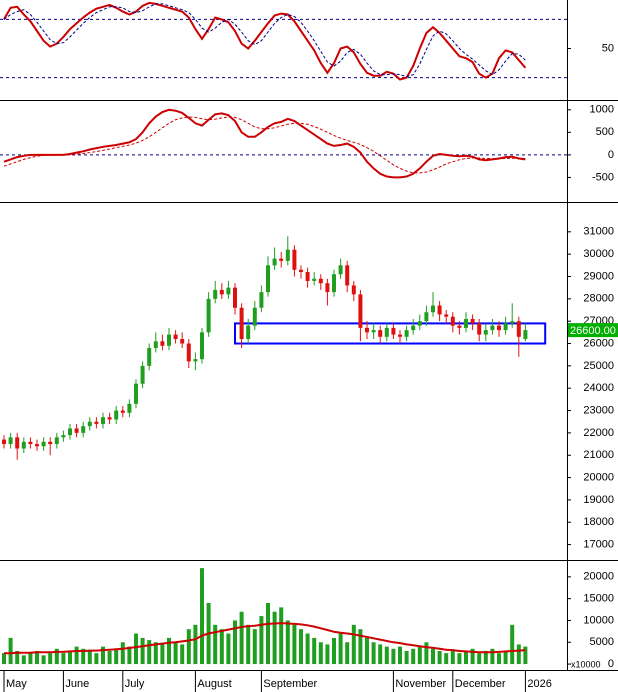  I want to click on y-tick-label: 30000, so click(598, 254).